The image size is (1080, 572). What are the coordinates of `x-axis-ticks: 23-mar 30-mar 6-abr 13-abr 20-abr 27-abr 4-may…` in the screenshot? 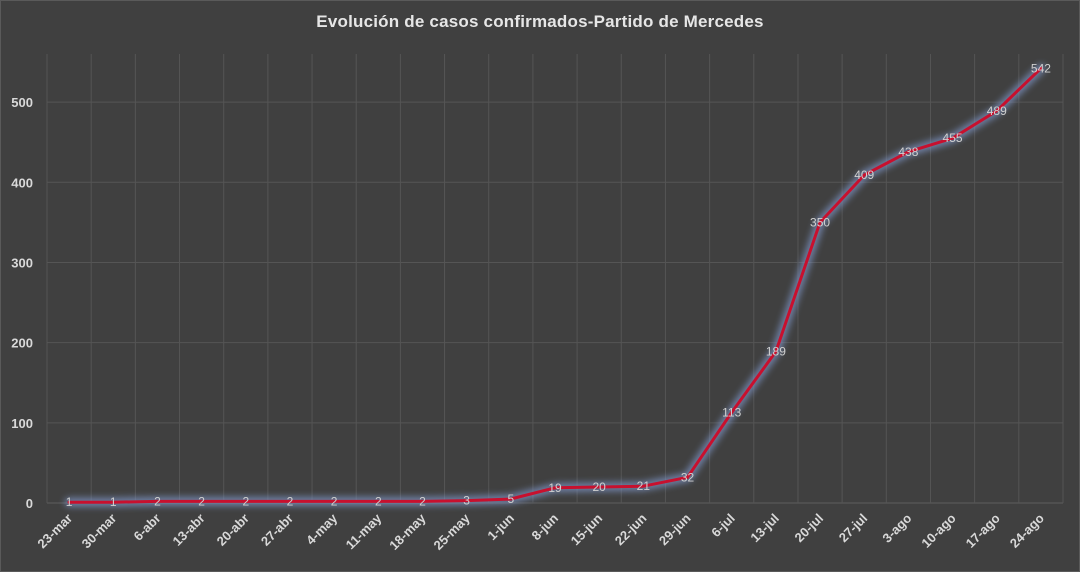 It's located at (540, 531).